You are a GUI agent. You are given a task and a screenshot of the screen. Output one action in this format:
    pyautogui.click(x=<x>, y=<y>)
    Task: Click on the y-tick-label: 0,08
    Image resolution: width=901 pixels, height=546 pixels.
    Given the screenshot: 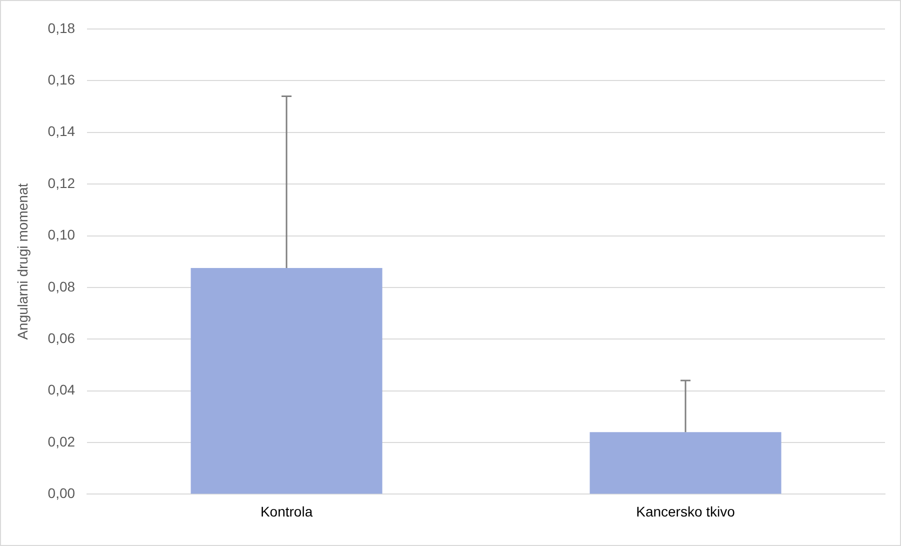 What is the action you would take?
    pyautogui.click(x=62, y=286)
    